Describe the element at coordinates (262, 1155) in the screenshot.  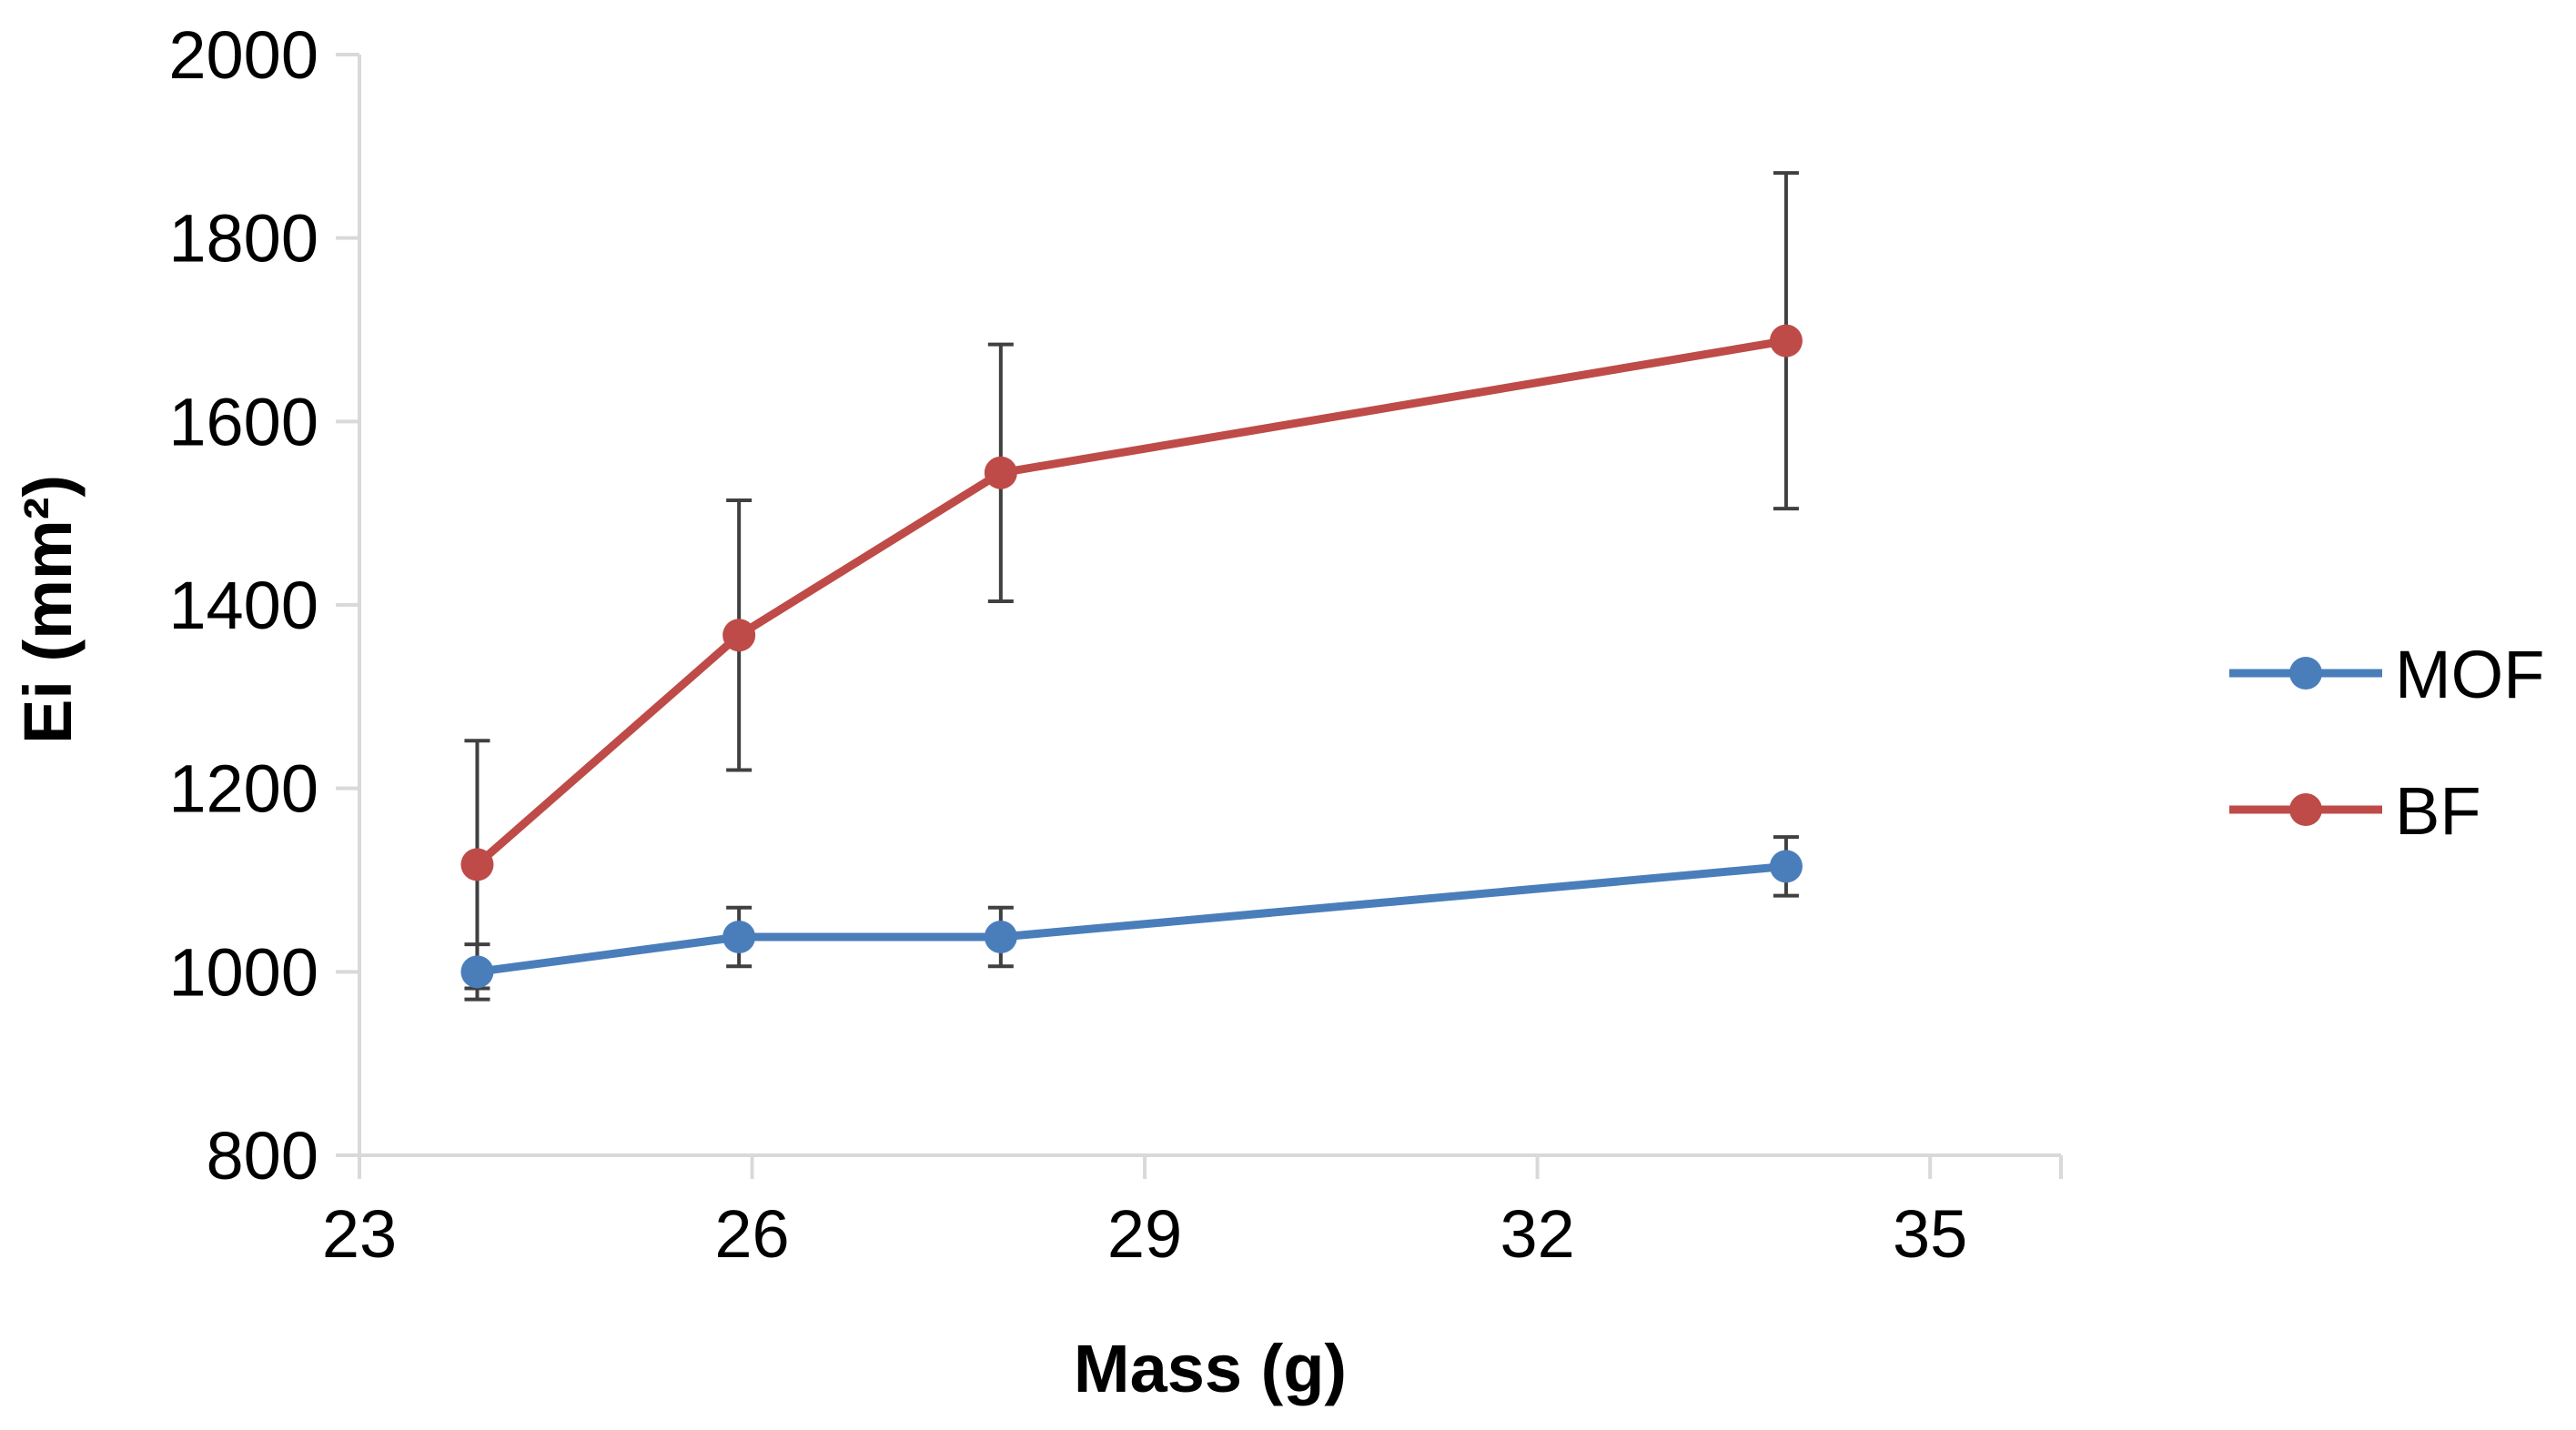
I see `y-tick-label: 800` at that location.